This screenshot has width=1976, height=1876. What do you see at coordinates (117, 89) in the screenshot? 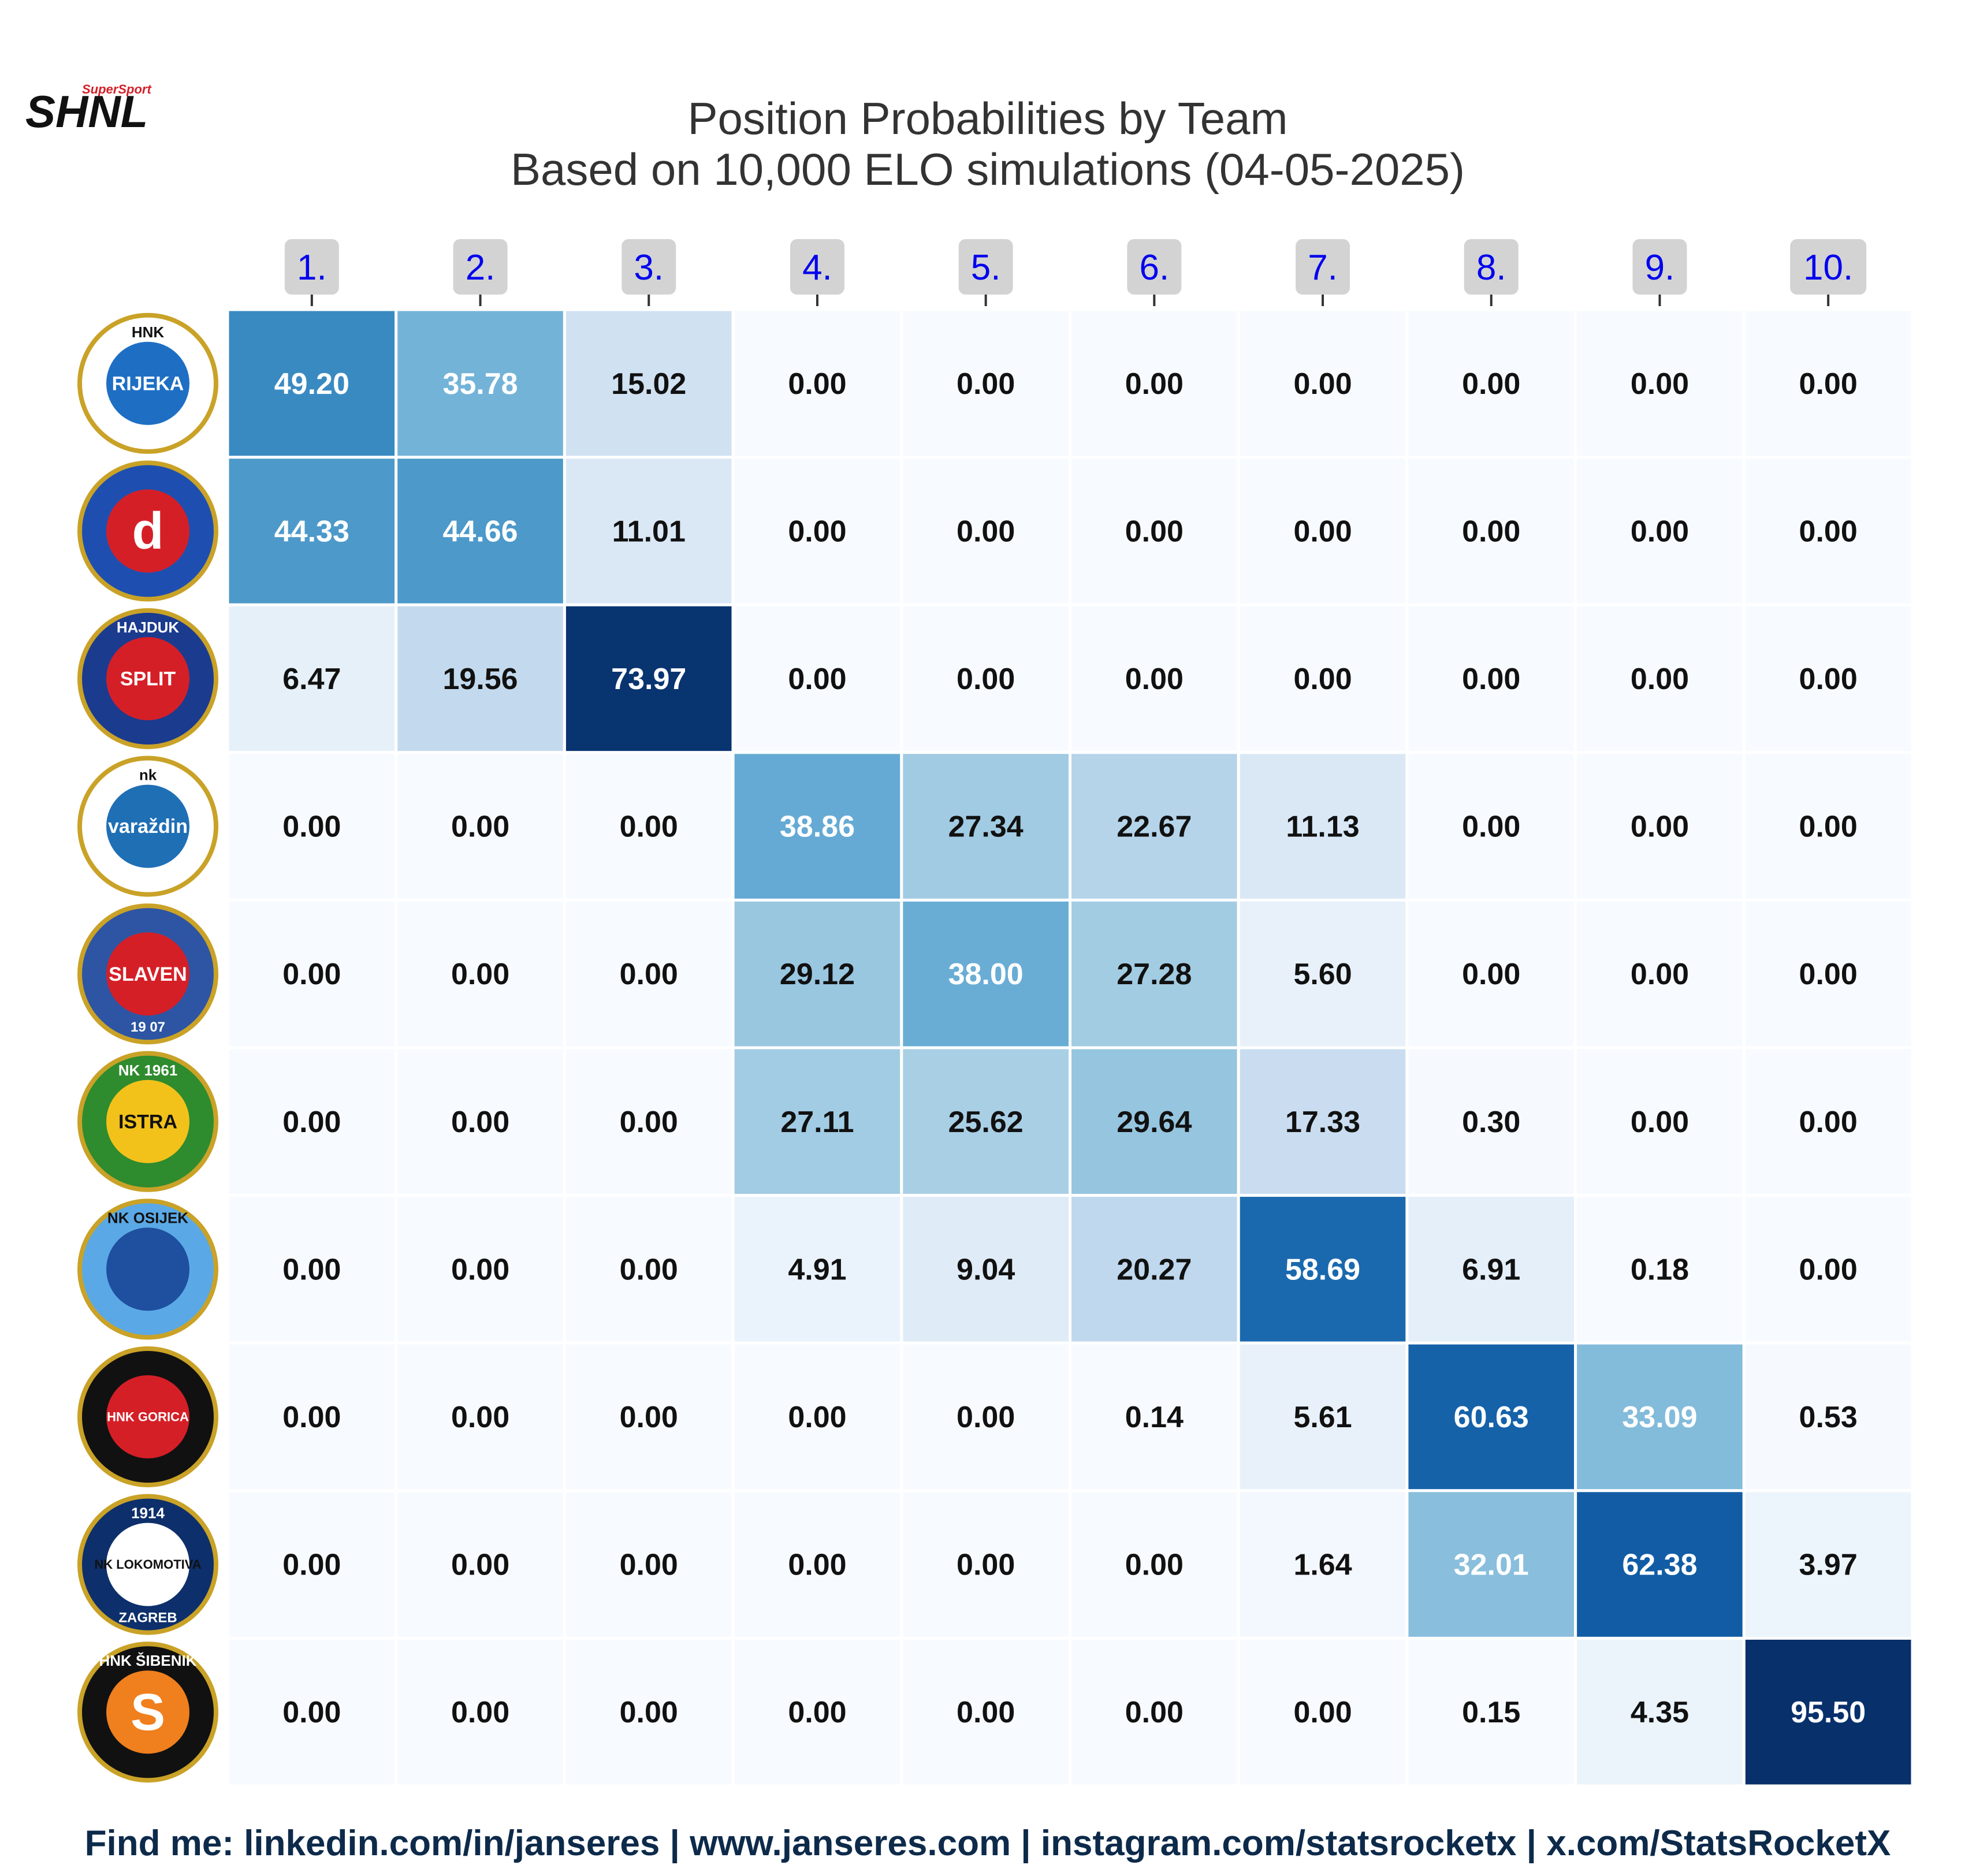
I see `logo-small-text: SuperSport` at bounding box center [117, 89].